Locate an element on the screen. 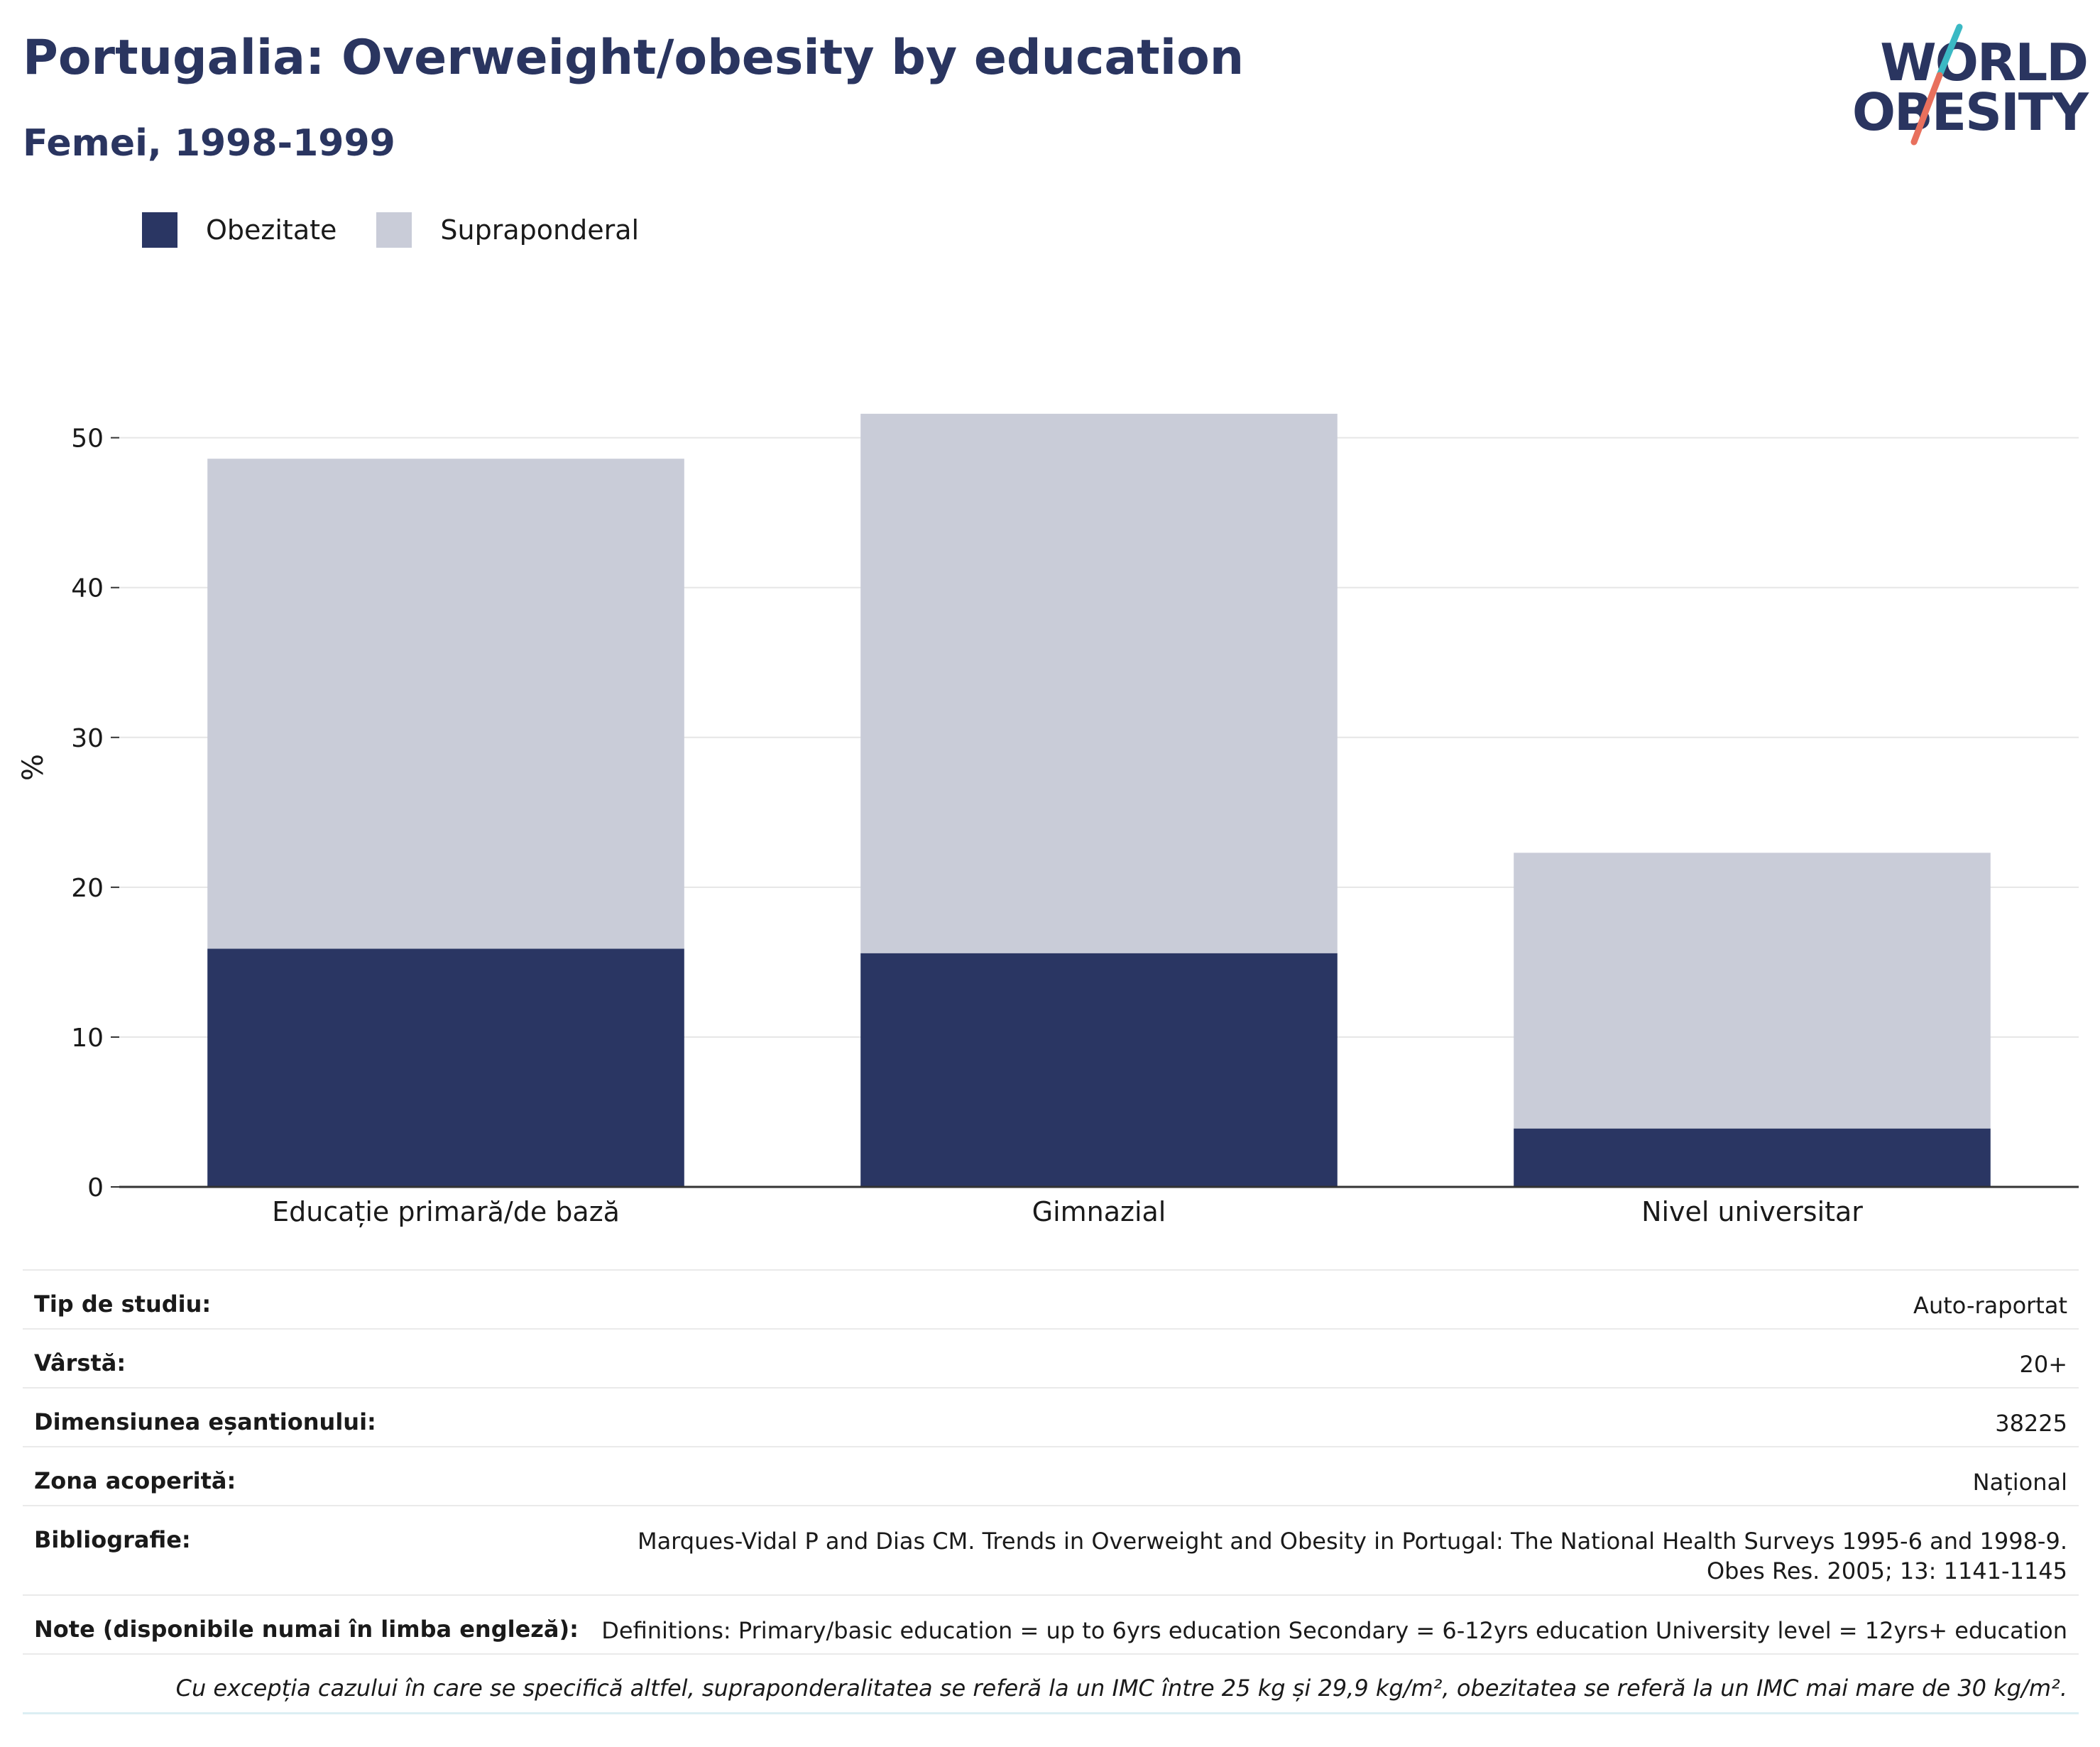  chart-subtitle: Femei, 1998-1999 is located at coordinates (209, 143).